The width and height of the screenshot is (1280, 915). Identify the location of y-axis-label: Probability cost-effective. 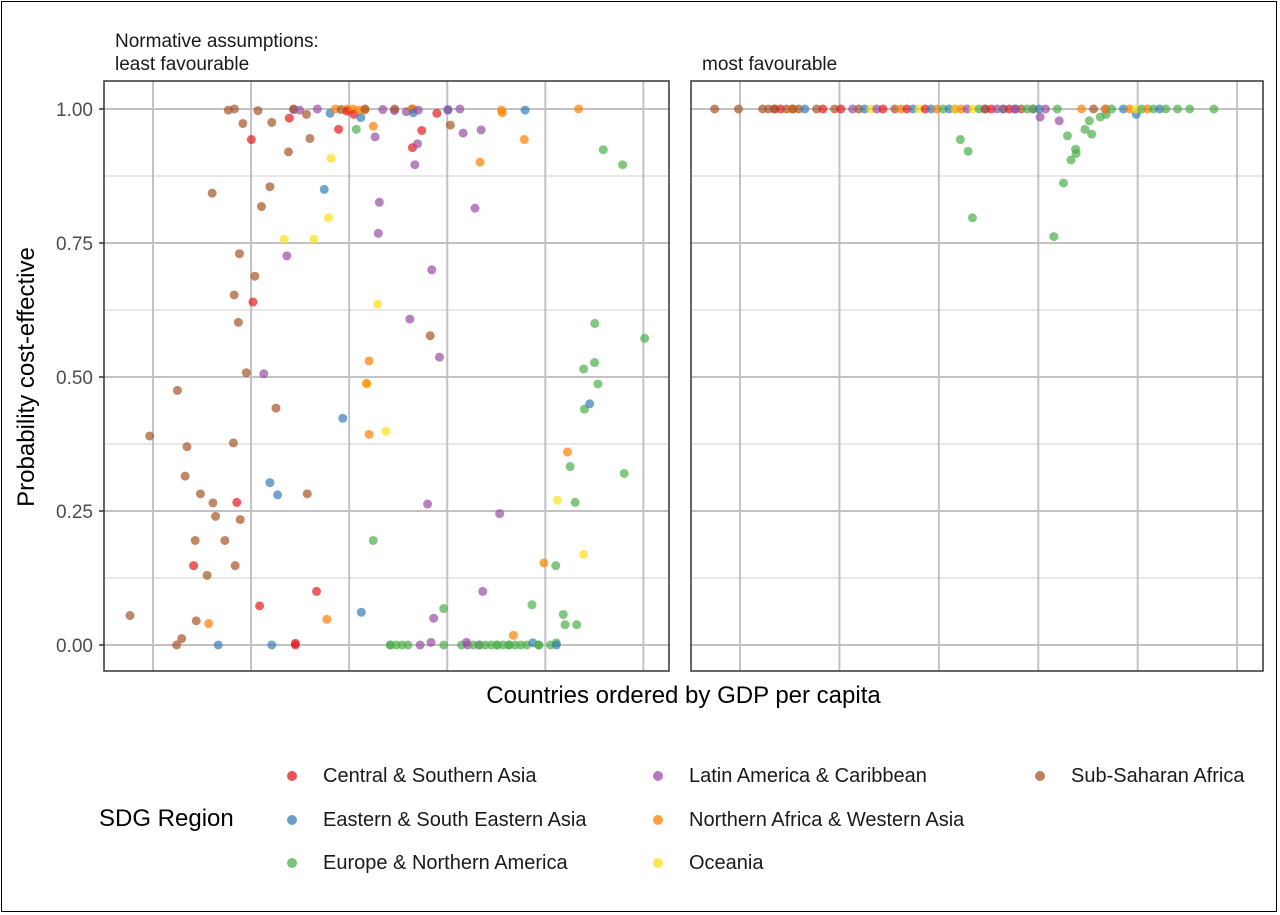
(26, 377).